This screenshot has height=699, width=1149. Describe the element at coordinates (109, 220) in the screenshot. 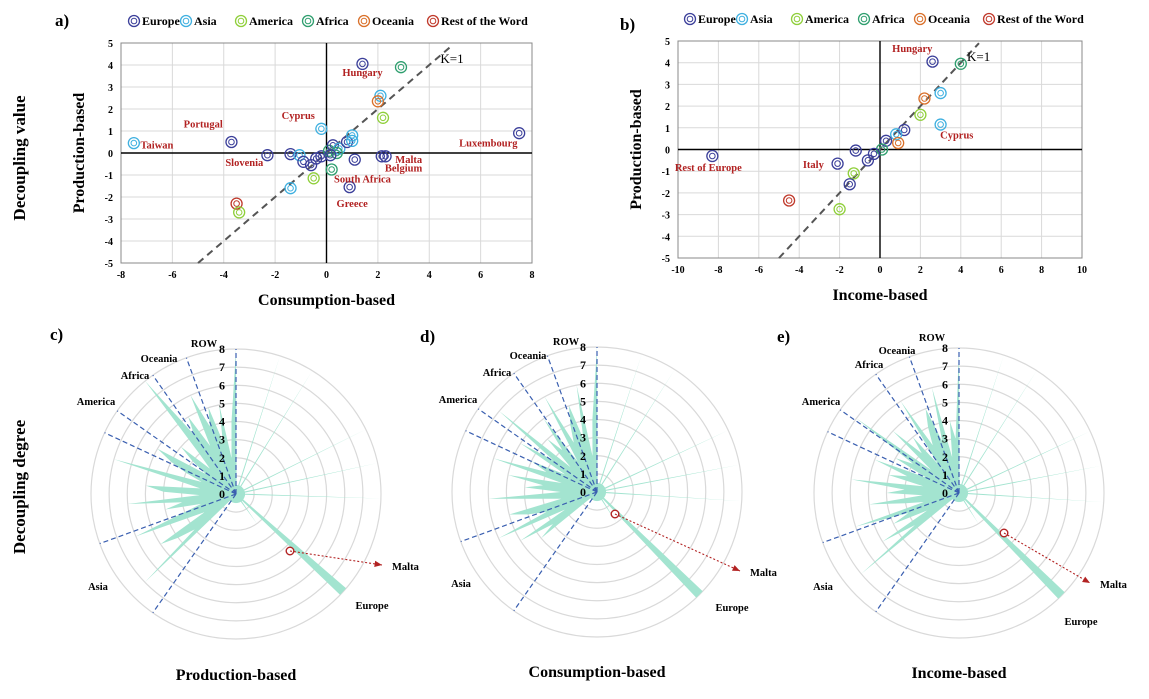

I see `tick-y-2: -3` at that location.